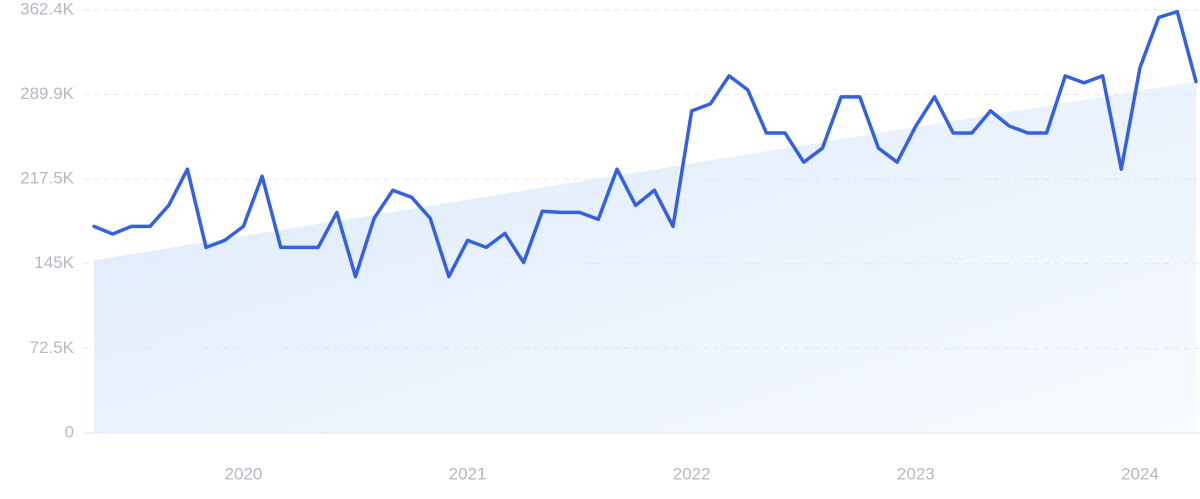  I want to click on y-tick-label: 72.5K, so click(52, 347).